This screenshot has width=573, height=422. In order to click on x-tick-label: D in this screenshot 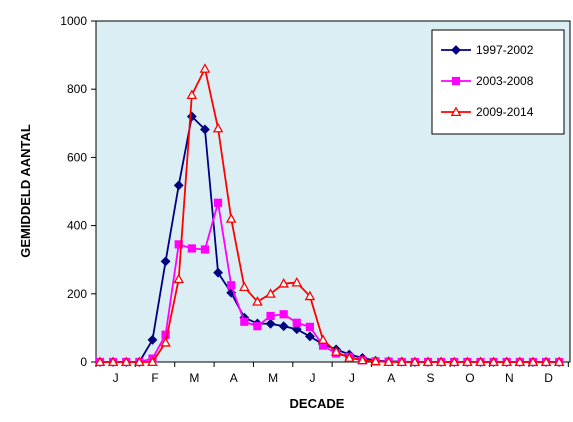, I will do `click(548, 378)`.